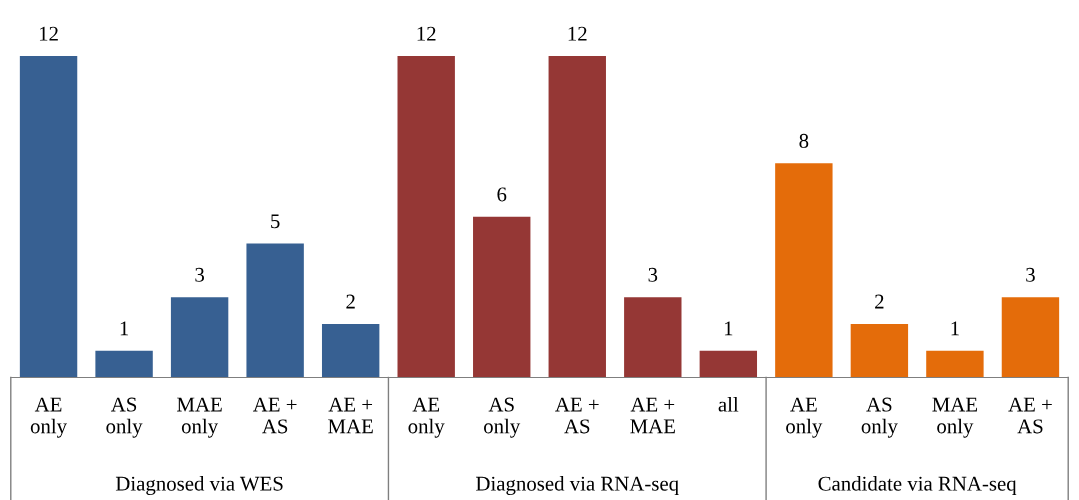  Describe the element at coordinates (199, 485) in the screenshot. I see `text: Diagnosed via WES` at that location.